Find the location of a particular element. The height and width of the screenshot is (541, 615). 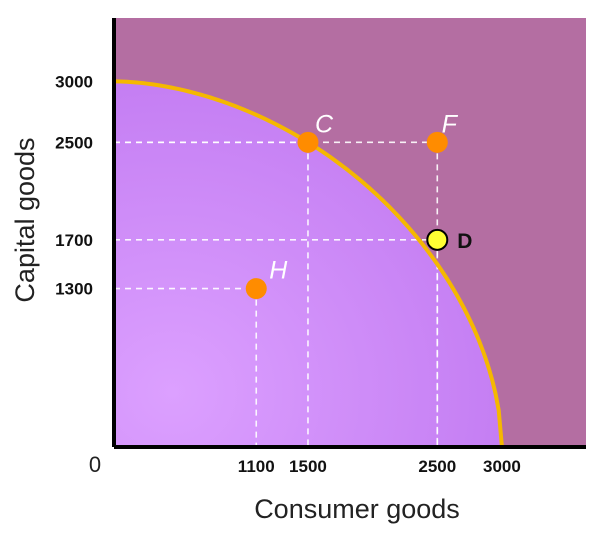

x-axis-title: Consumer goods is located at coordinates (357, 509).